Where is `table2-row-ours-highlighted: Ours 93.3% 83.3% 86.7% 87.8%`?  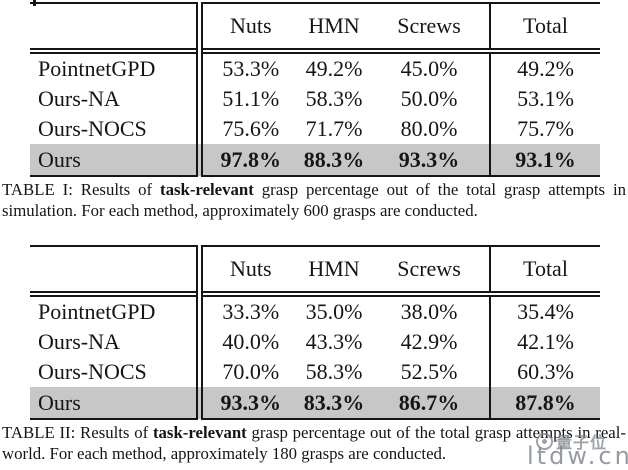 table2-row-ours-highlighted: Ours 93.3% 83.3% 86.7% 87.8% is located at coordinates (315, 403).